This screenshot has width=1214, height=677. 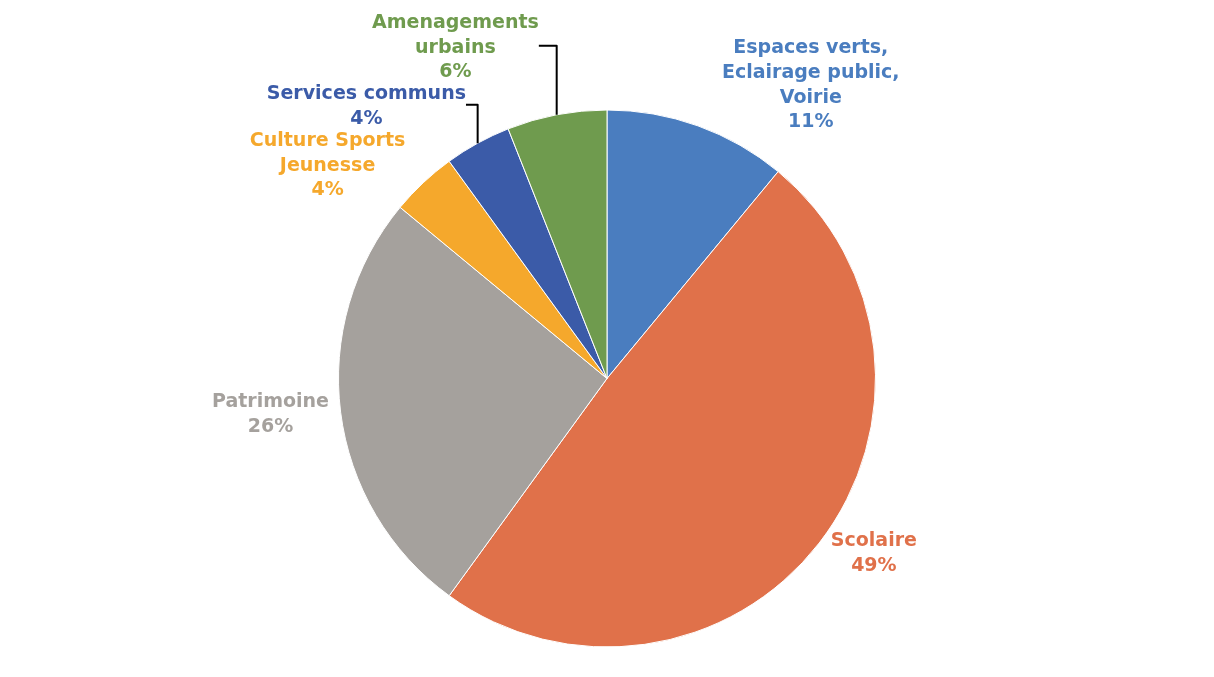 I want to click on slice-label: Services communs, so click(x=366, y=92).